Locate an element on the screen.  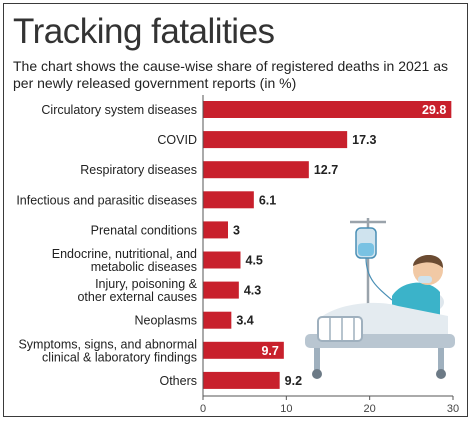
category-label: Prenatal conditions is located at coordinates (144, 230).